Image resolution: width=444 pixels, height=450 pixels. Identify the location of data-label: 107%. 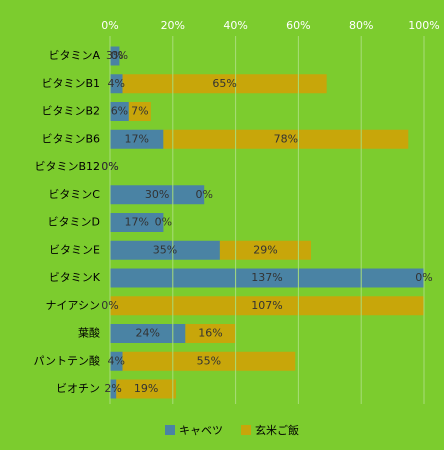
(266, 305).